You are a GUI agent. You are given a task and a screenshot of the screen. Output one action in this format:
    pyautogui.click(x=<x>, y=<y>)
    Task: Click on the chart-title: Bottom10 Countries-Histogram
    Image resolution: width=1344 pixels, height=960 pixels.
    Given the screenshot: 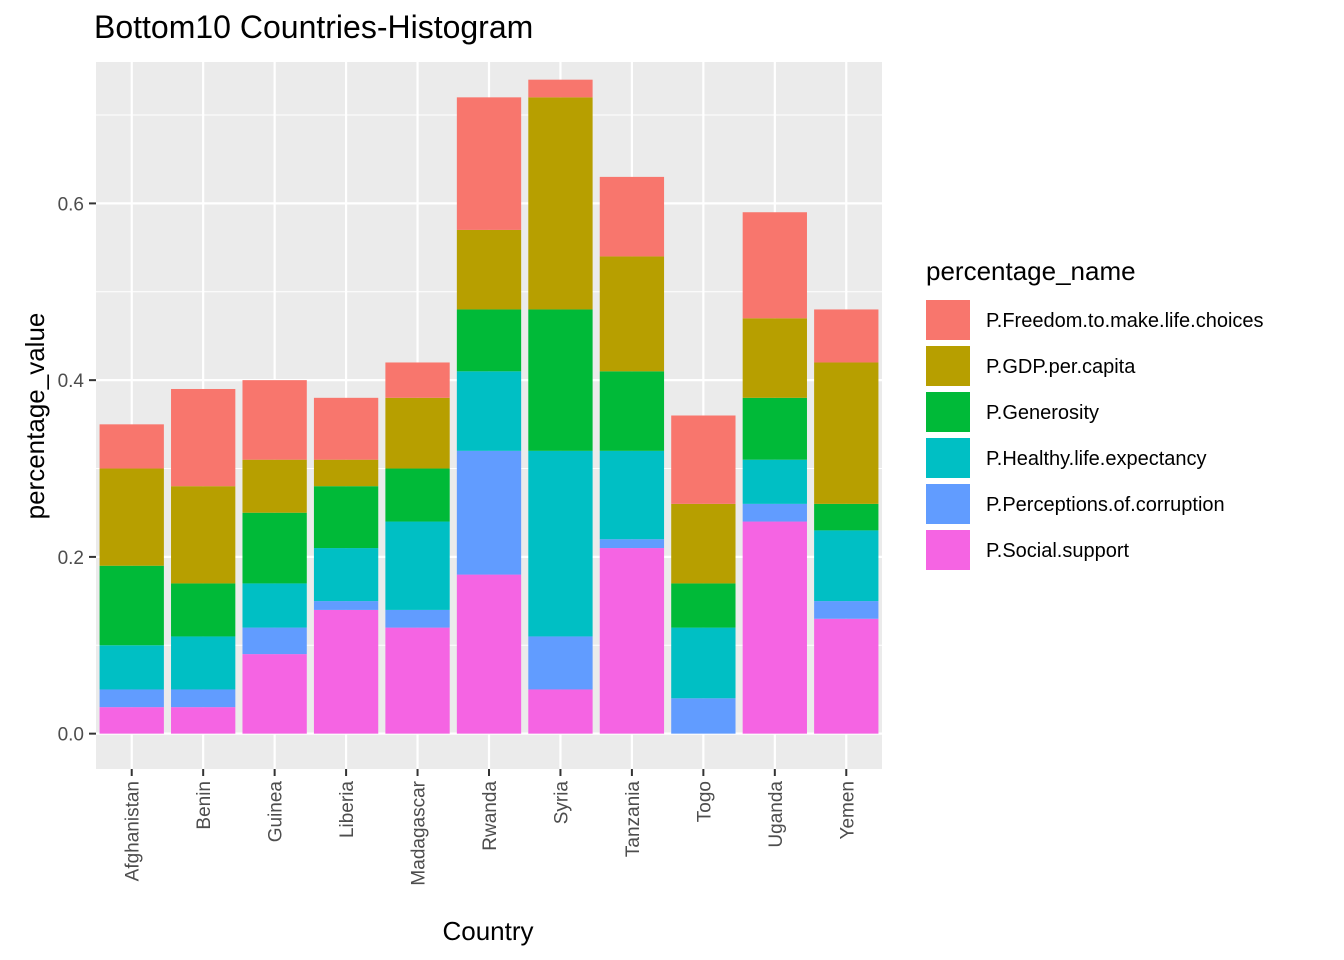 What is the action you would take?
    pyautogui.click(x=313, y=27)
    